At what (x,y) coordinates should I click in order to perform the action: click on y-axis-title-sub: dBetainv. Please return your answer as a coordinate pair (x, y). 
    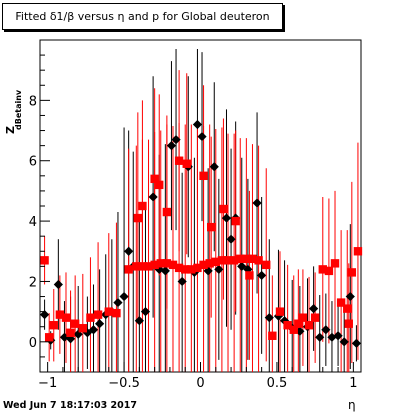
    Looking at the image, I should click on (18, 109).